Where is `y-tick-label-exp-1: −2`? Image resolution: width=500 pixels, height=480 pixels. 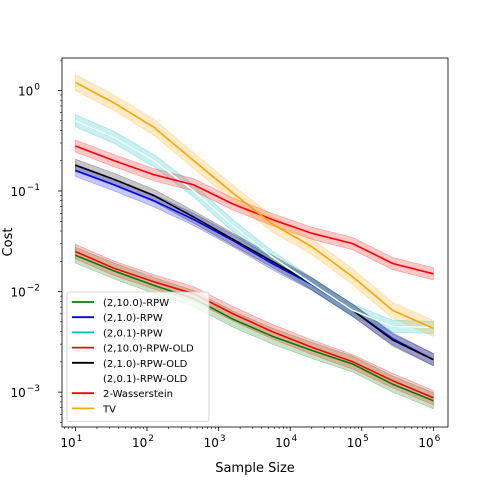
y-tick-label-exp-1: −2 is located at coordinates (33, 289).